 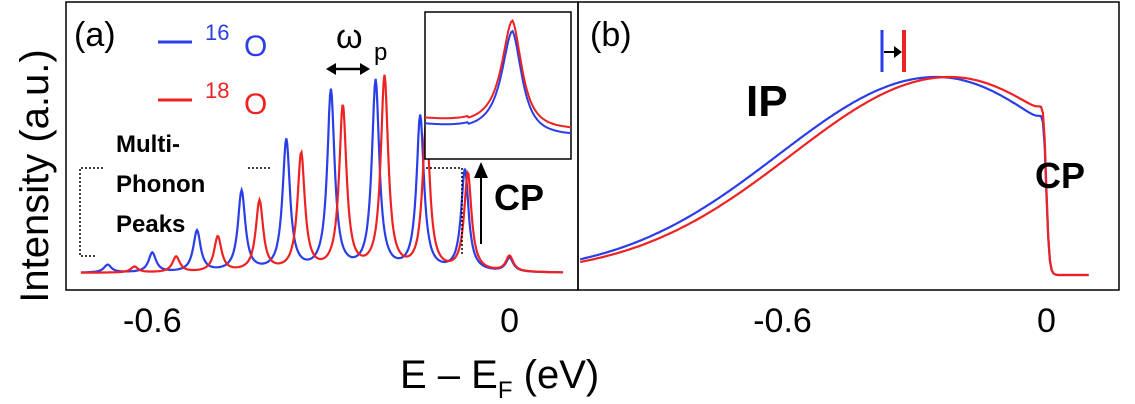 I want to click on cp-label-b: CP, so click(x=1060, y=175).